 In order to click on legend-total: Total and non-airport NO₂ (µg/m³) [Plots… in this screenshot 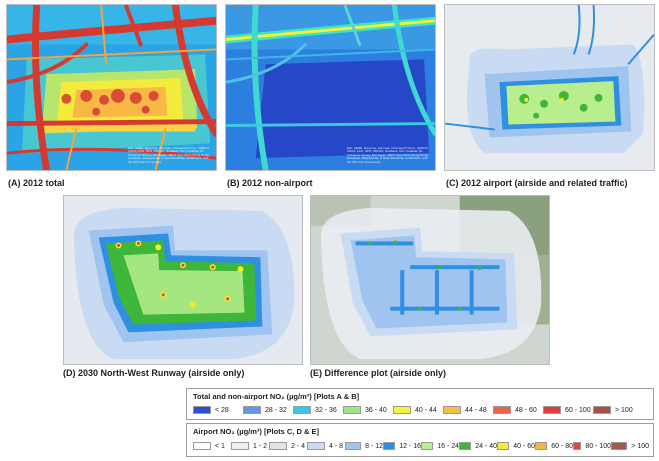, I will do `click(420, 404)`.